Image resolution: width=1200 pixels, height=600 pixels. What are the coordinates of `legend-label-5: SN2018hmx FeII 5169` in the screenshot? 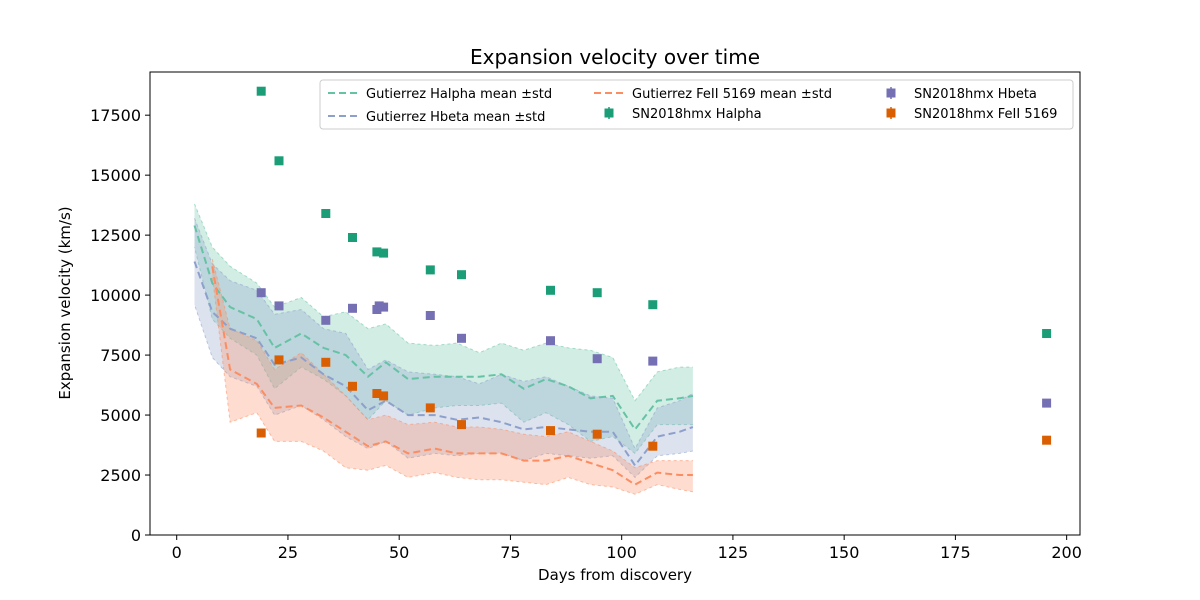 It's located at (985, 114).